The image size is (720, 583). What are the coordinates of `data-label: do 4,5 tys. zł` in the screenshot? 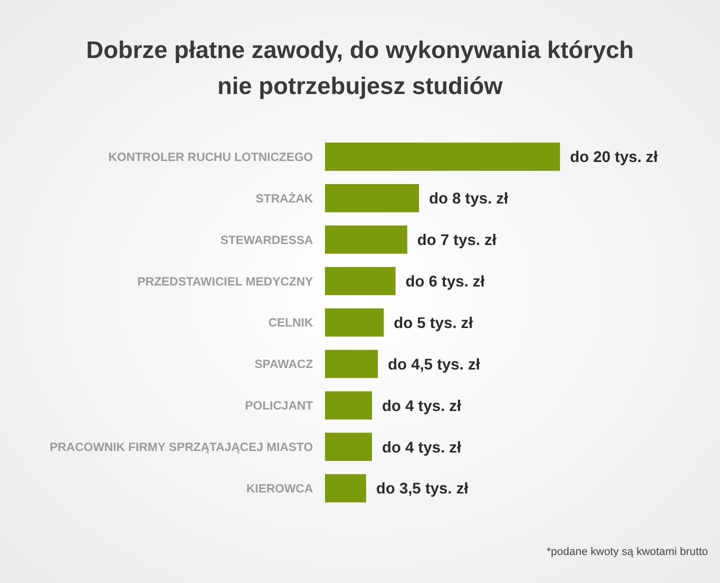 It's located at (434, 365).